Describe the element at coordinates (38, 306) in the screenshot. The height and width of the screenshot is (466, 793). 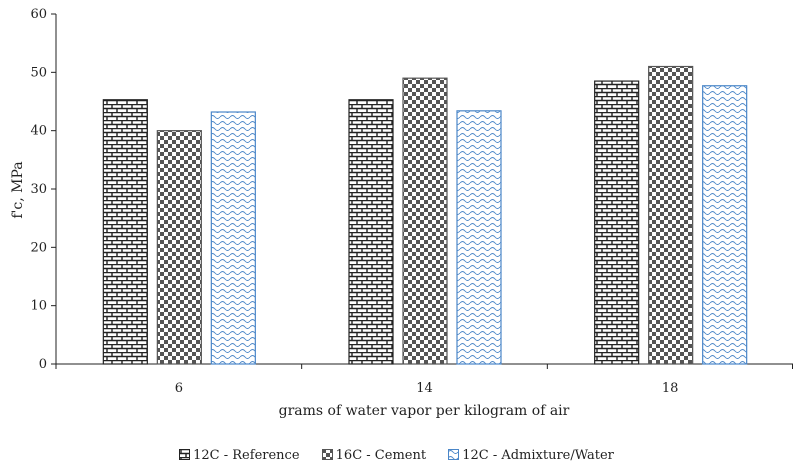
I see `y-tick-label: 10` at that location.